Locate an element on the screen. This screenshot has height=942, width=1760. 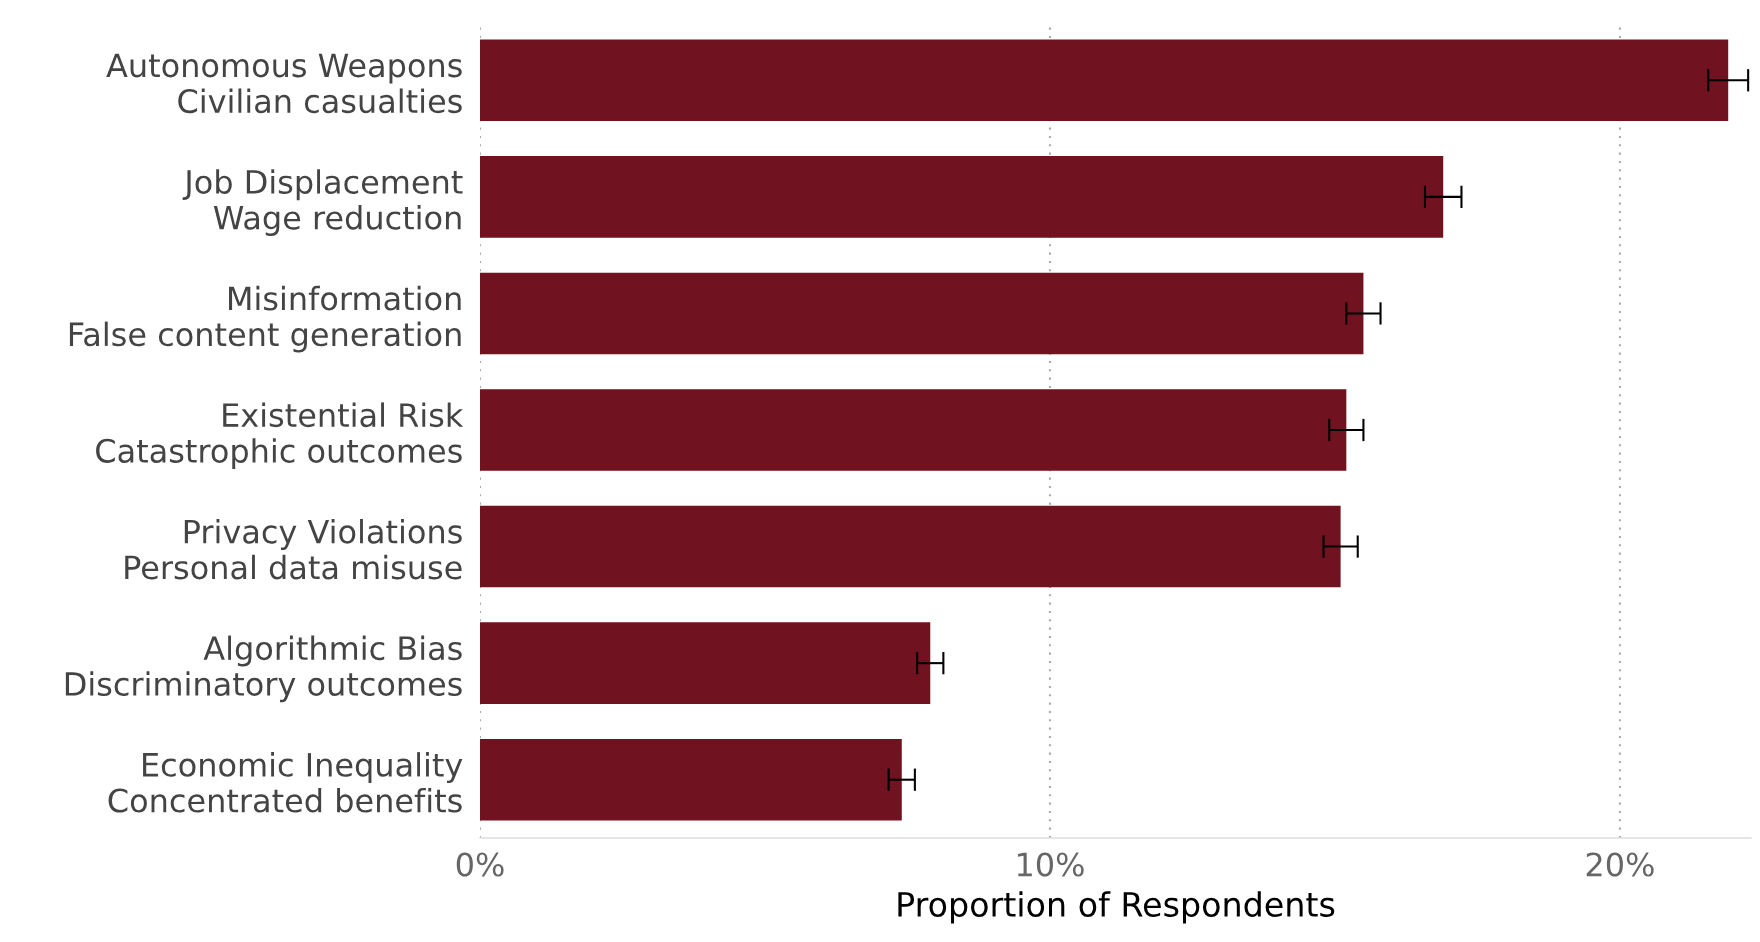
x-axis-title: Proportion of Respondents is located at coordinates (1116, 907).